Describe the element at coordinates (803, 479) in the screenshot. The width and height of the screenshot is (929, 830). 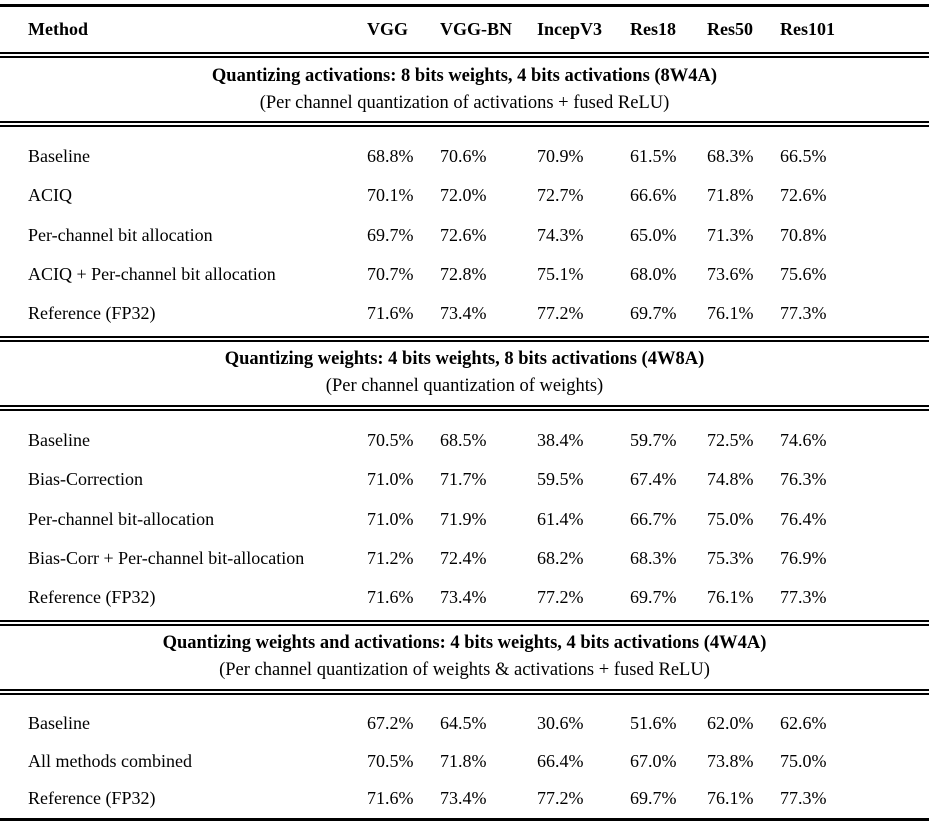
I see `value-cell: 76.3%` at that location.